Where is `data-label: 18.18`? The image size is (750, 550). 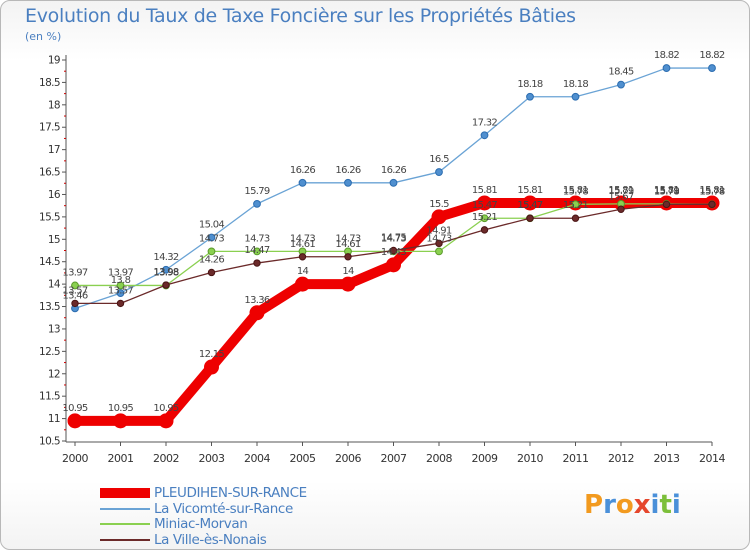
data-label: 18.18 is located at coordinates (529, 84).